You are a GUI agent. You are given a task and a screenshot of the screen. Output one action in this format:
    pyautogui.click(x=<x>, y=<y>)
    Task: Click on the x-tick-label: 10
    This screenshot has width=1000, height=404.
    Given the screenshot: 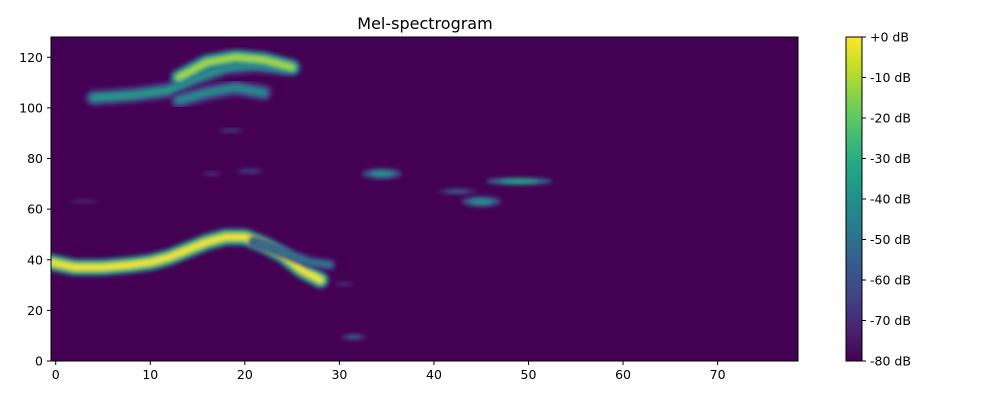 What is the action you would take?
    pyautogui.click(x=150, y=374)
    